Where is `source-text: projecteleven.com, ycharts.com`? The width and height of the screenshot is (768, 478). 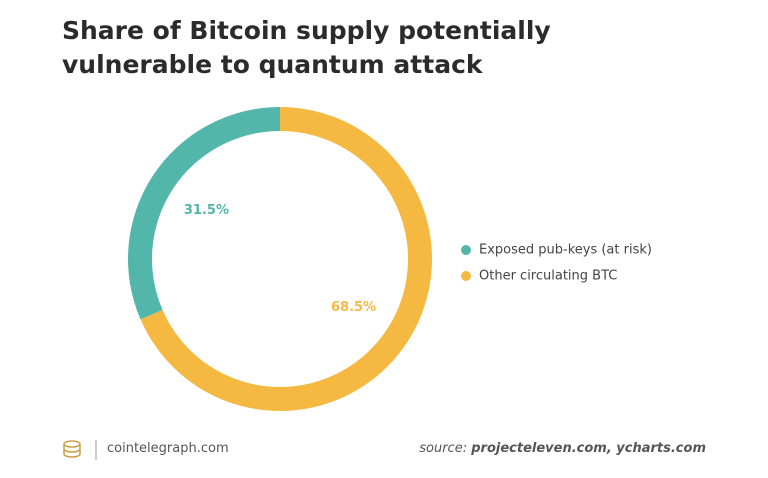 source-text: projecteleven.com, ycharts.com is located at coordinates (588, 448).